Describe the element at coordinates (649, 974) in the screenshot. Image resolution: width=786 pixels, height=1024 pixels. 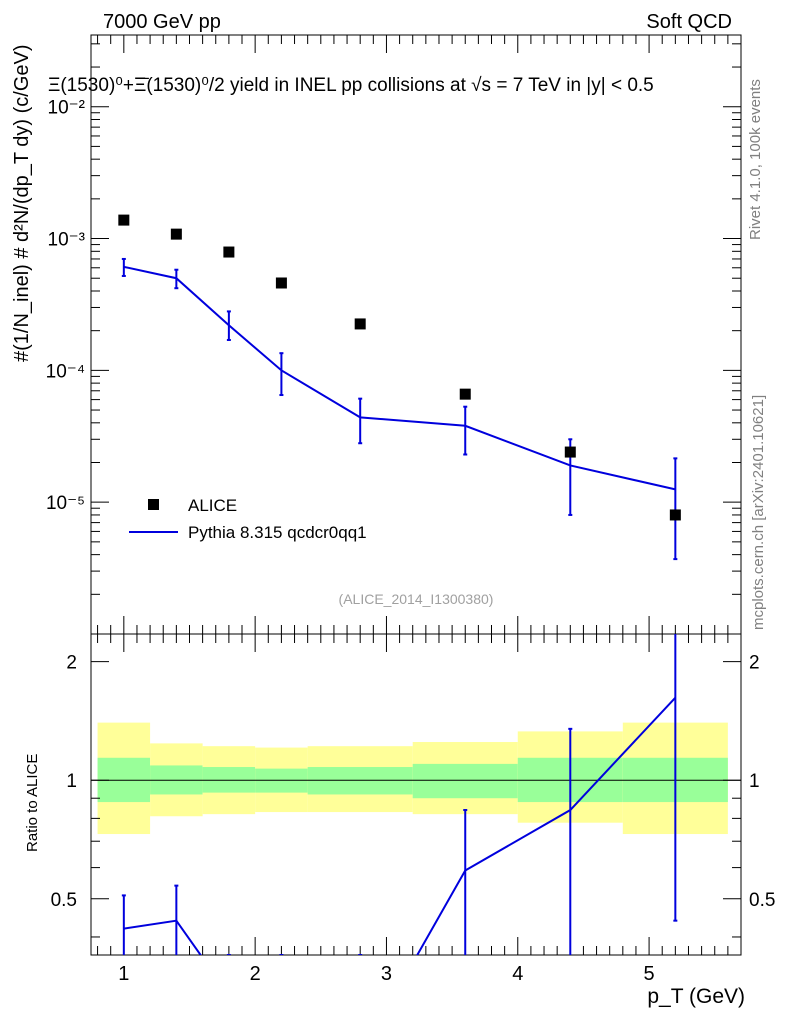
I see `x-tick-label: 5` at that location.